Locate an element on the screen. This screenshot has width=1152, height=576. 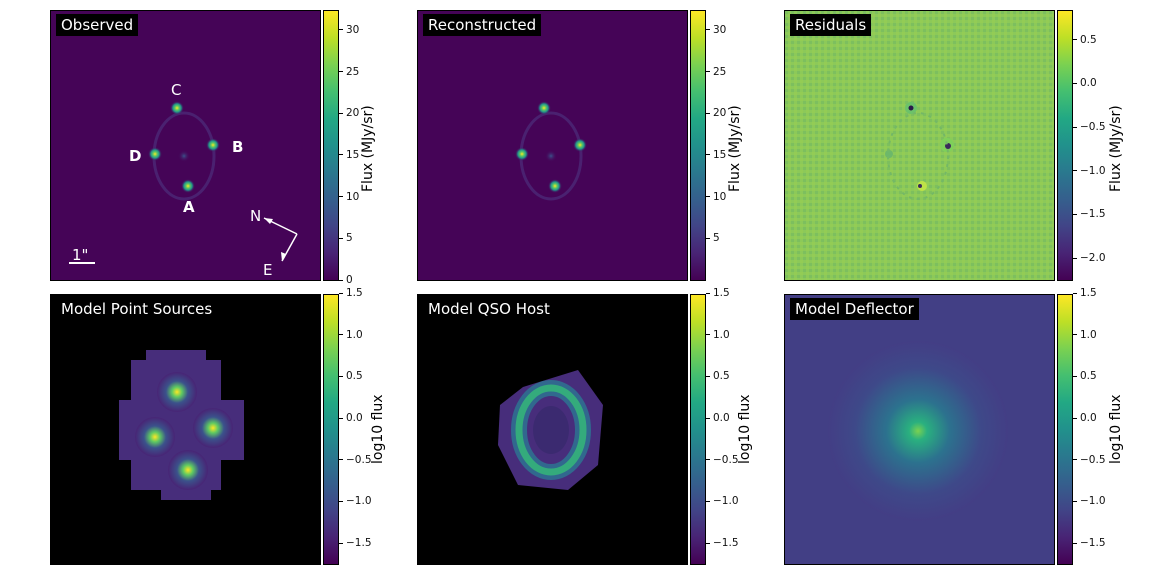
residuals-heatmap is located at coordinates (919, 145).